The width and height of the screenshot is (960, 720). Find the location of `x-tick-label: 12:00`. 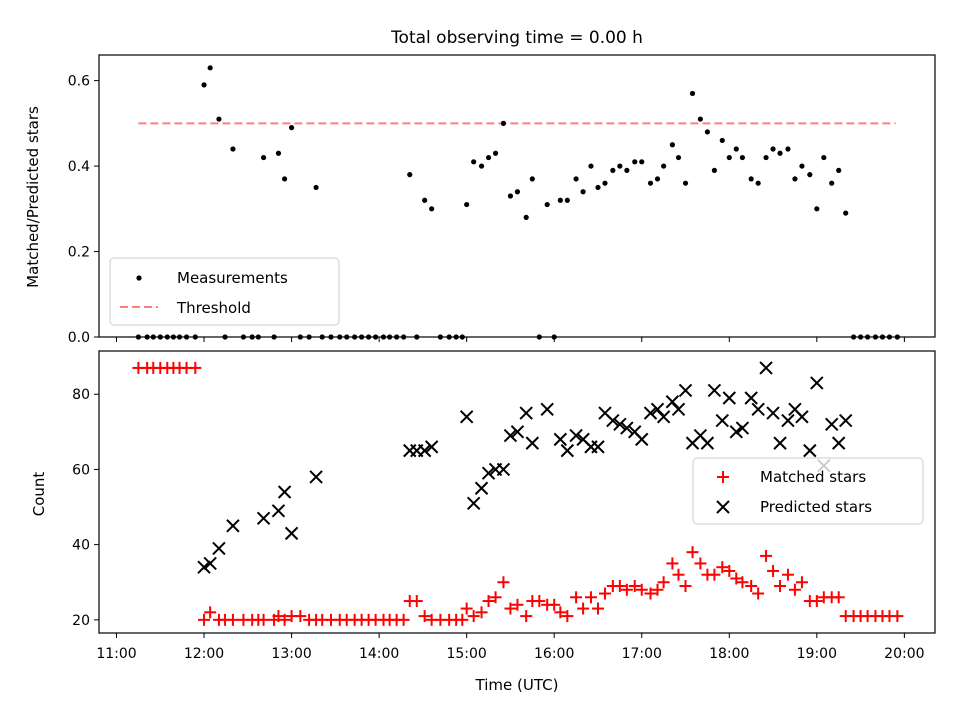

x-tick-label: 12:00 is located at coordinates (204, 654).